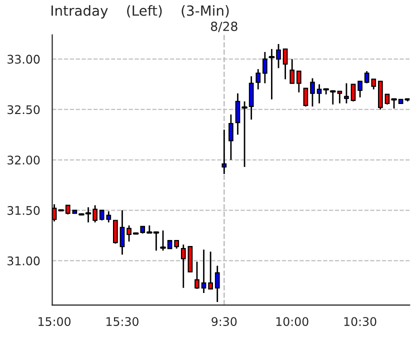  What do you see at coordinates (24, 59) in the screenshot?
I see `y-tick-label: 33.00` at bounding box center [24, 59].